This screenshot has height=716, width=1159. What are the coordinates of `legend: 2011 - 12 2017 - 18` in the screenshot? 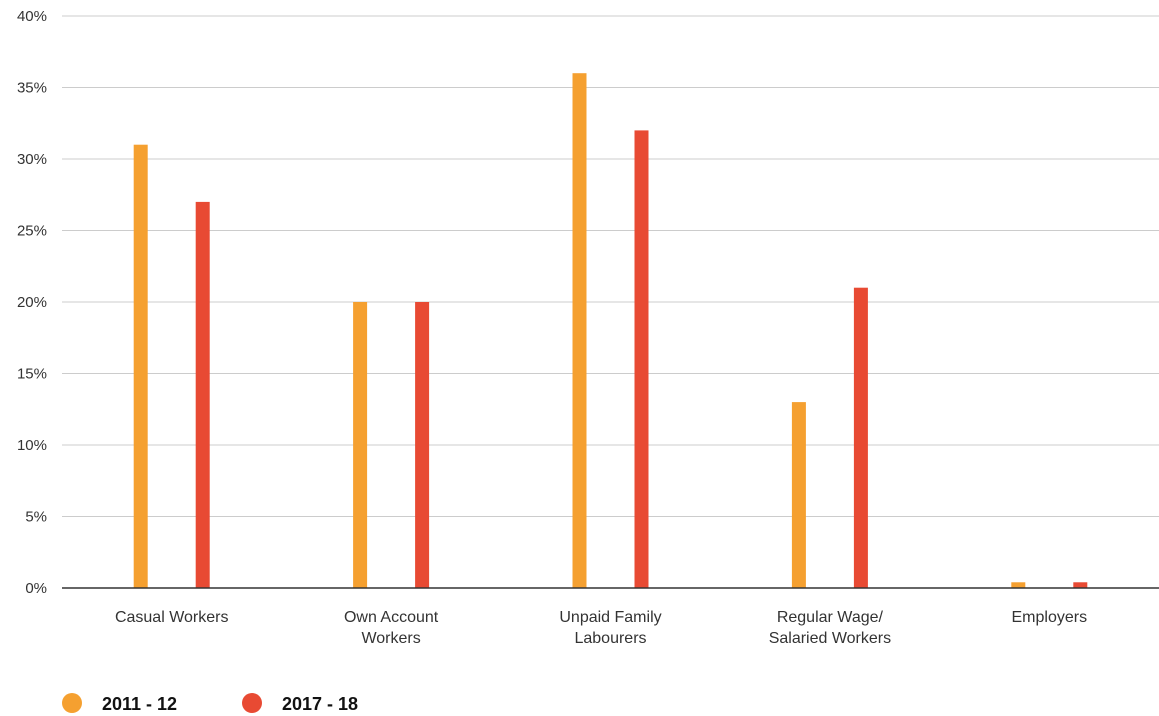 It's located at (210, 703).